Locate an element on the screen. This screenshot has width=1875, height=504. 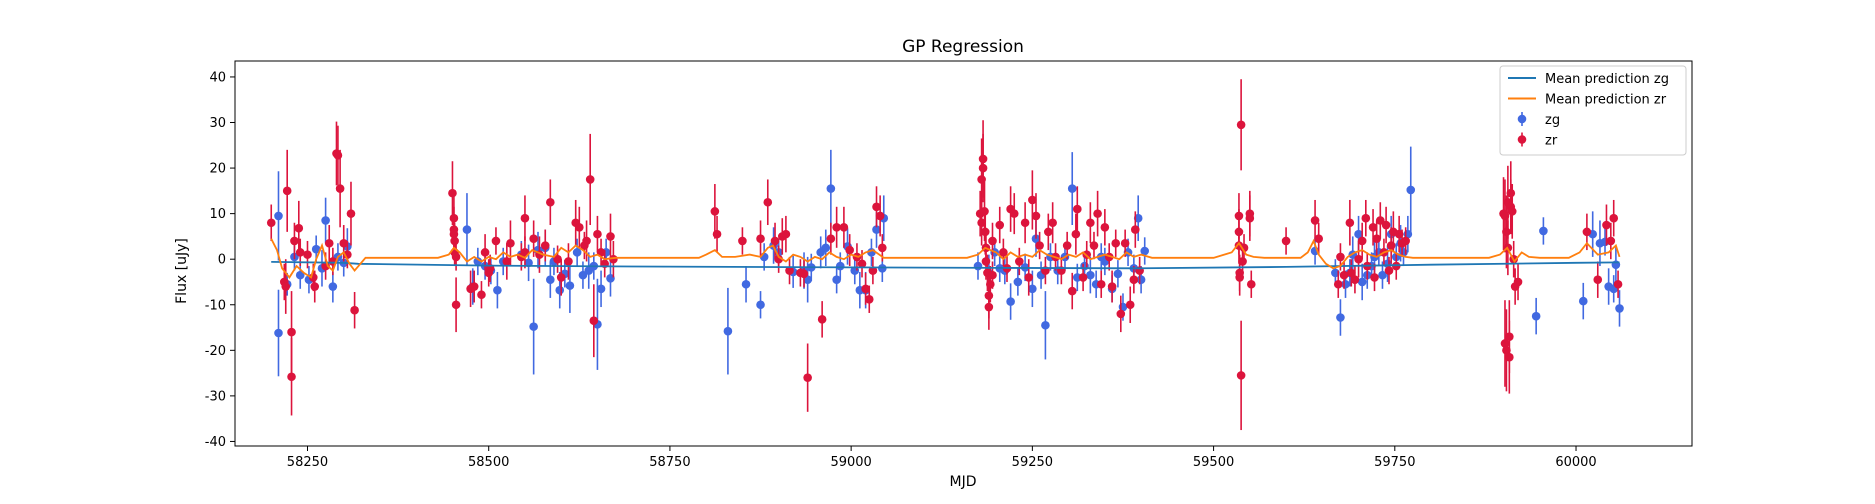
y-tick-label: 30 is located at coordinates (217, 123).